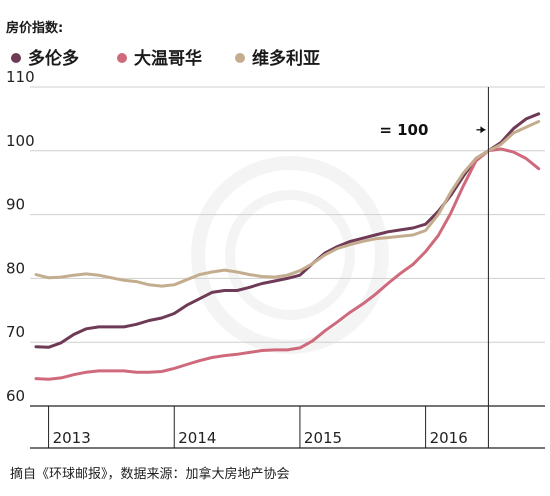 The image size is (550, 496). What do you see at coordinates (20, 141) in the screenshot?
I see `y-tick-label-100: 100` at bounding box center [20, 141].